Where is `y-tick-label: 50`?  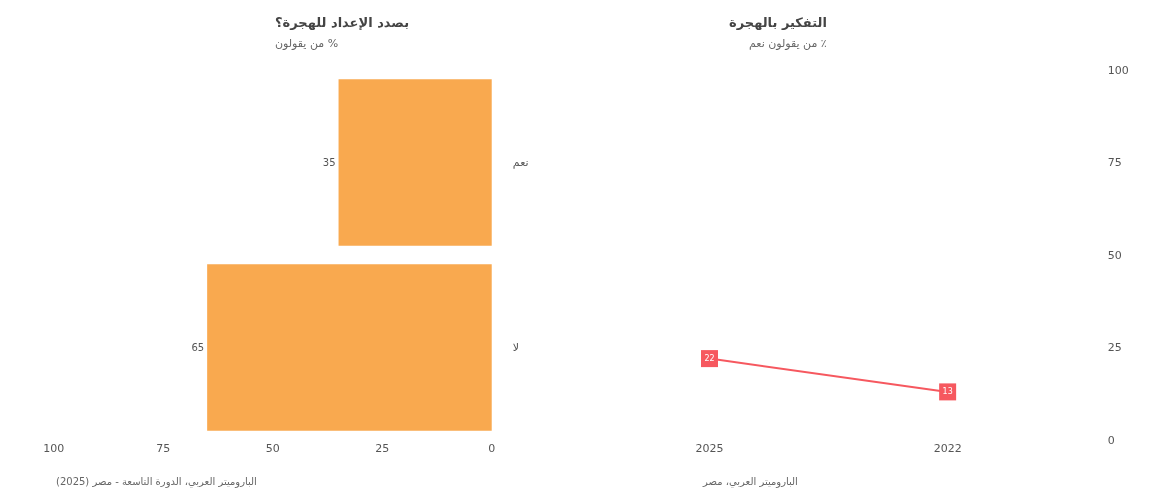
y-tick-label: 50 is located at coordinates (1114, 255).